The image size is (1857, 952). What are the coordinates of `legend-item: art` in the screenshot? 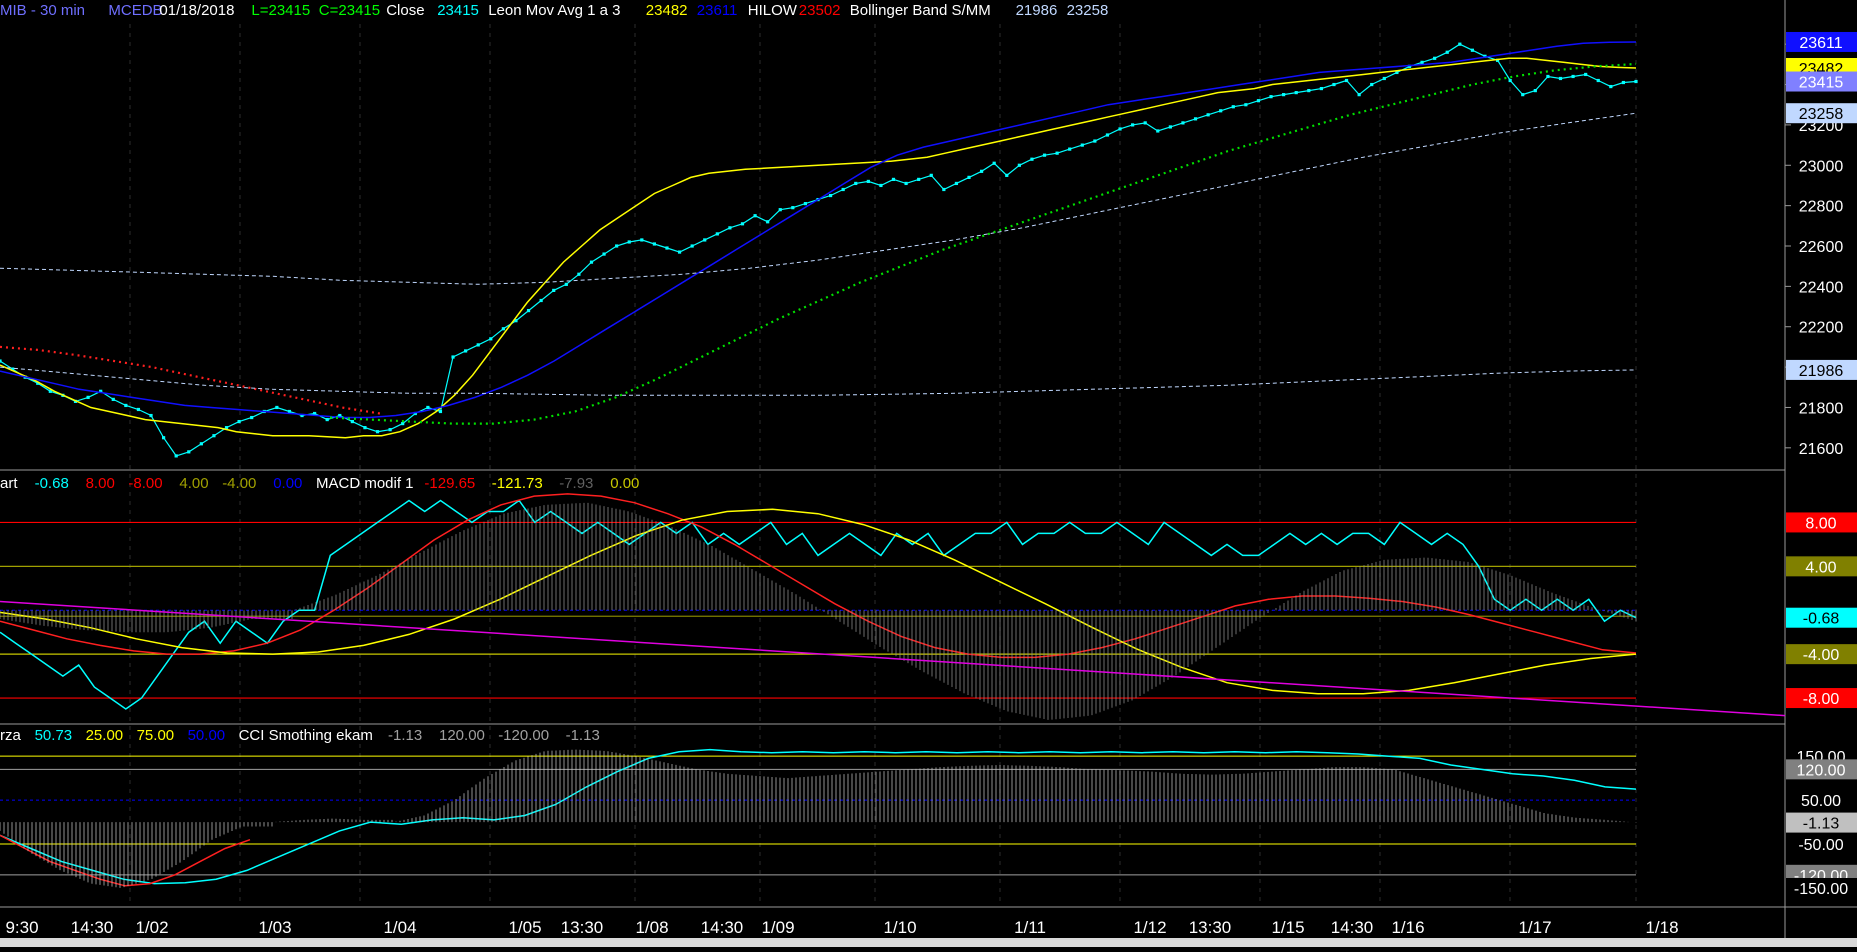 It's located at (9, 483).